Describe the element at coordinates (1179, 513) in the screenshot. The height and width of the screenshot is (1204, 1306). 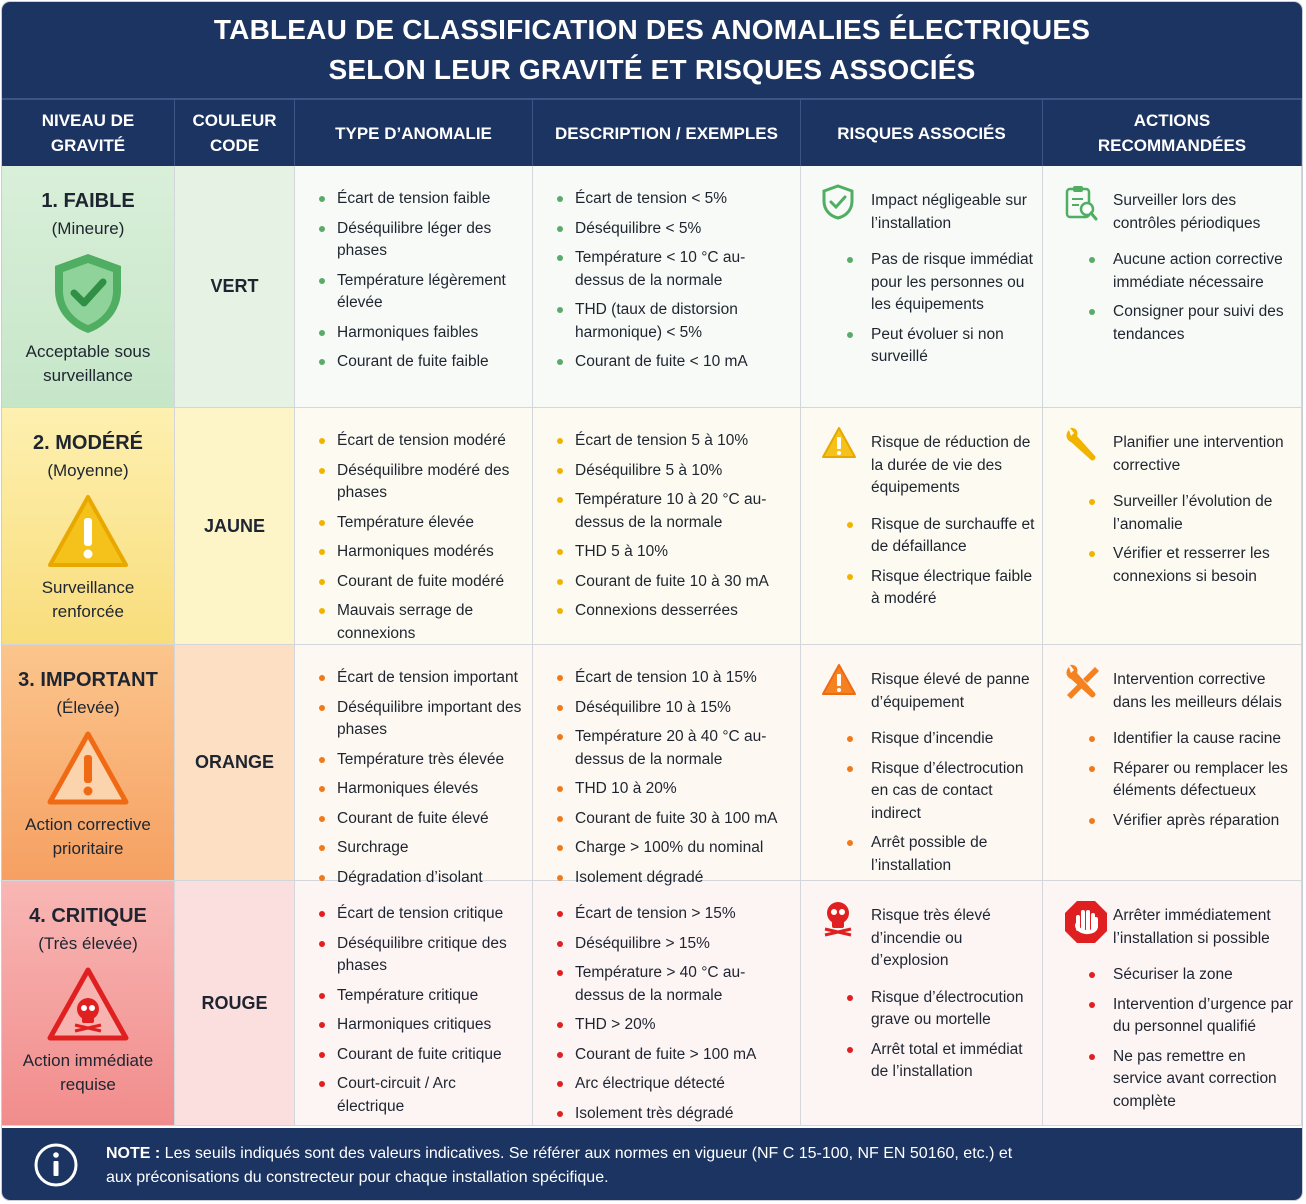
I see `list-item: Surveiller l’évolution de l’anomalie` at that location.